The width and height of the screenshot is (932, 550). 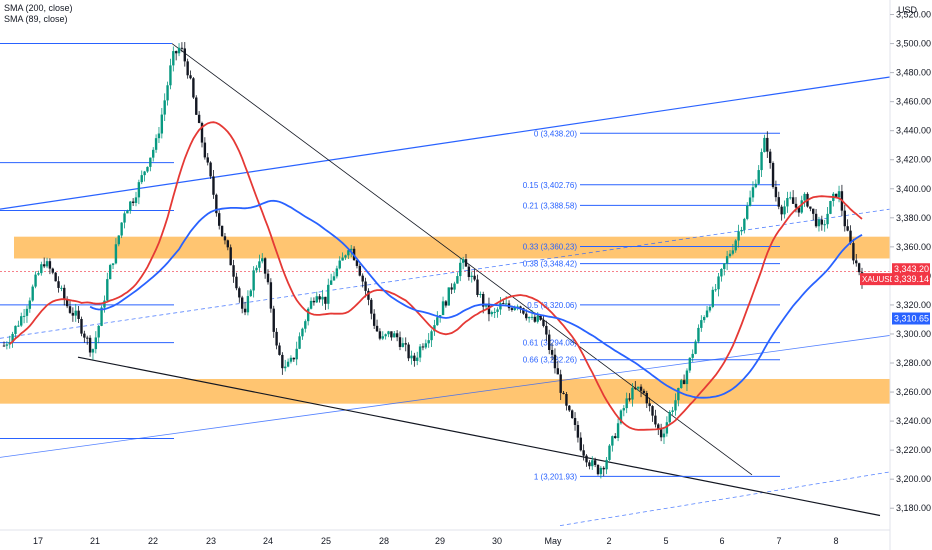 I want to click on time-tick-label: 2, so click(x=608, y=541).